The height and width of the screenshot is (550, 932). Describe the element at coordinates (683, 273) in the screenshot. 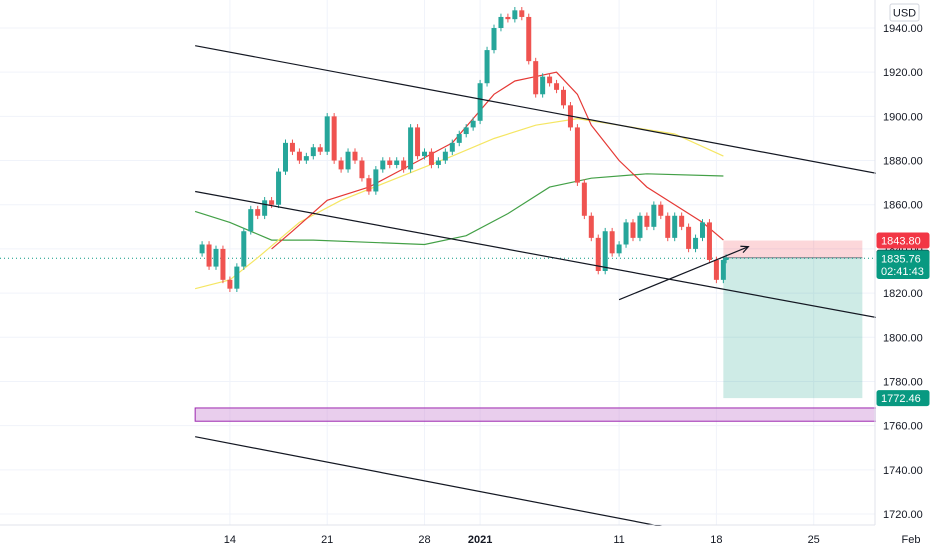

I see `arrow-line` at that location.